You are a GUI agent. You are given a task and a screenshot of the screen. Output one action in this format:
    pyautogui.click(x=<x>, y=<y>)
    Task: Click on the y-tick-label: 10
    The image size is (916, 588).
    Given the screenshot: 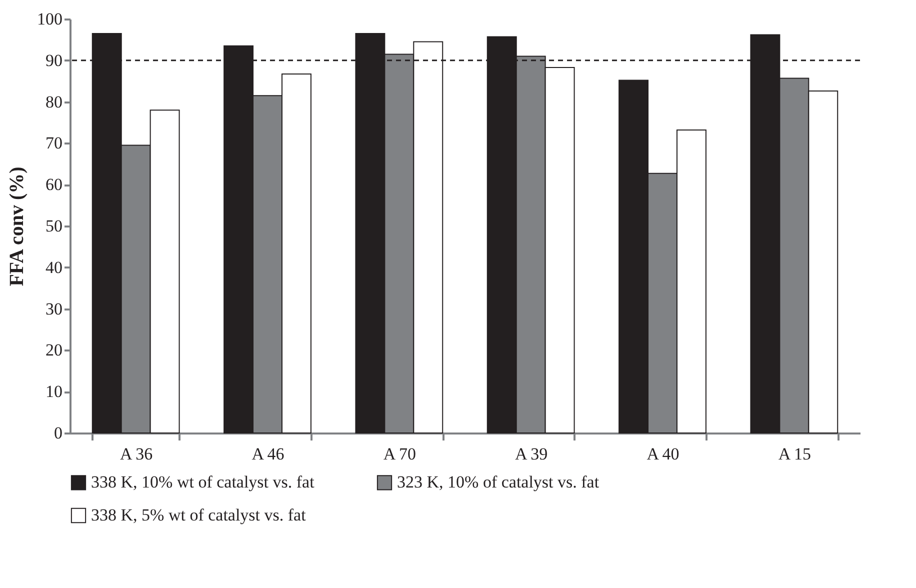 What is the action you would take?
    pyautogui.click(x=54, y=392)
    